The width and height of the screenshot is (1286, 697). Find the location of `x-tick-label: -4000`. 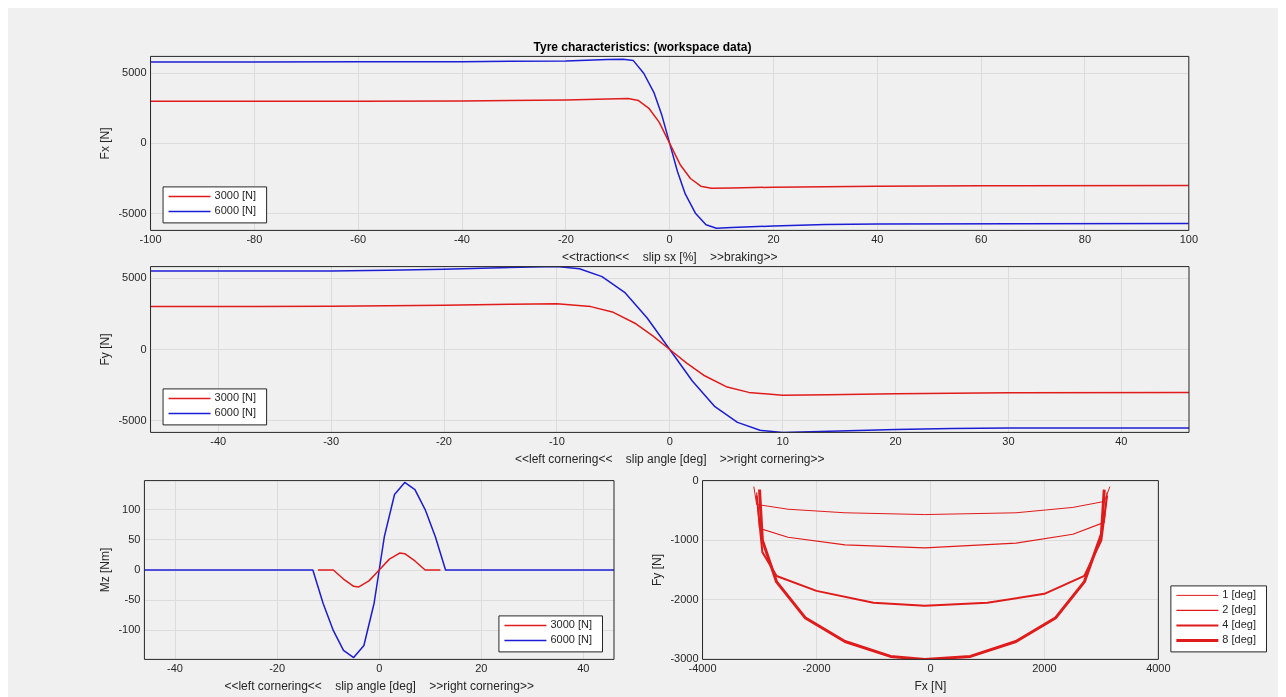

x-tick-label: -4000 is located at coordinates (702, 668).